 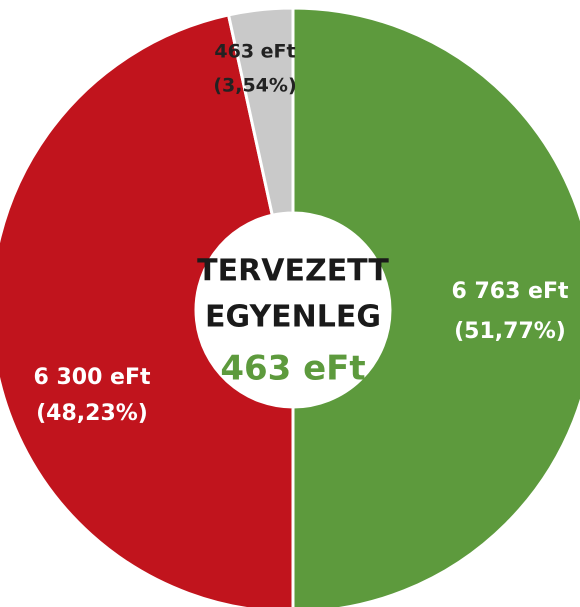 I want to click on donut-slice, so click(x=260, y=112).